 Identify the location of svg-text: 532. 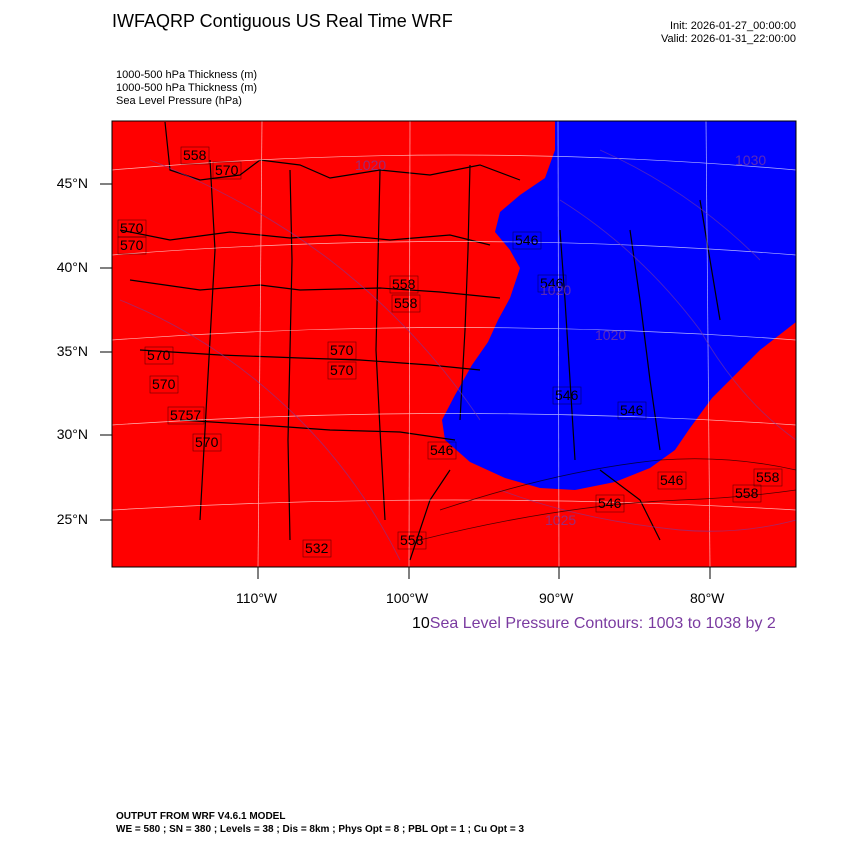
(317, 548).